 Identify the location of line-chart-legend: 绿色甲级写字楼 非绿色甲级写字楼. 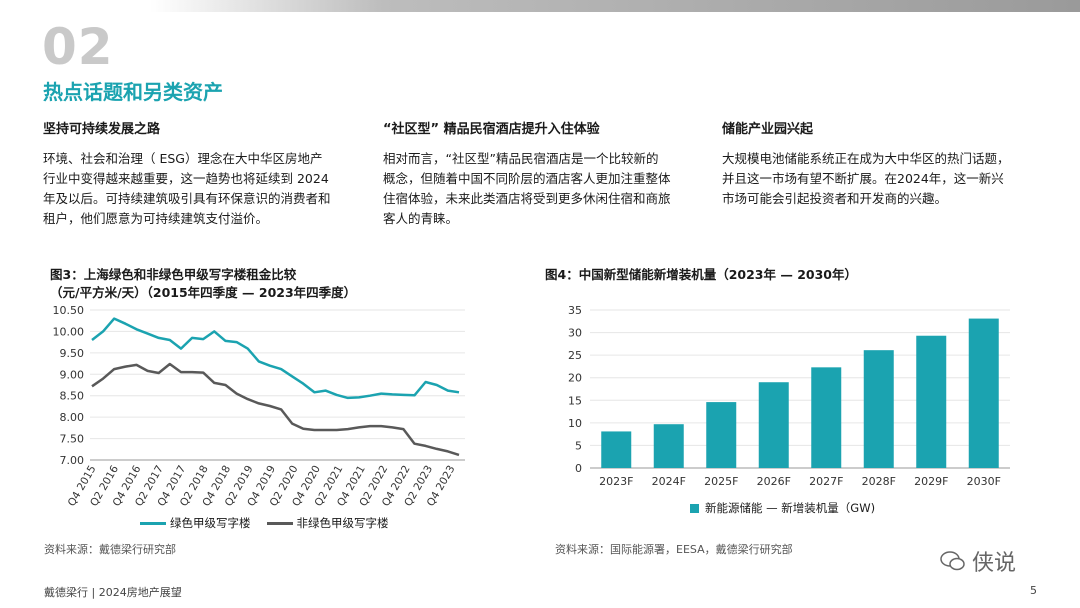
(264, 523).